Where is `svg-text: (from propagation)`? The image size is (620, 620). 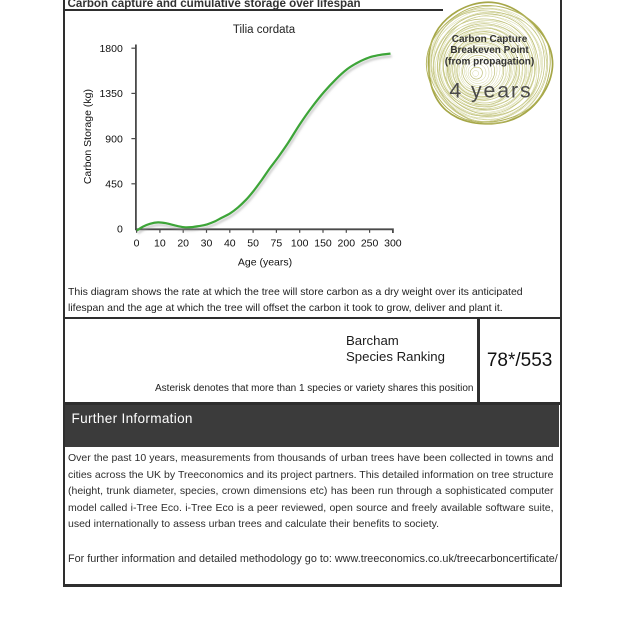 svg-text: (from propagation) is located at coordinates (489, 61).